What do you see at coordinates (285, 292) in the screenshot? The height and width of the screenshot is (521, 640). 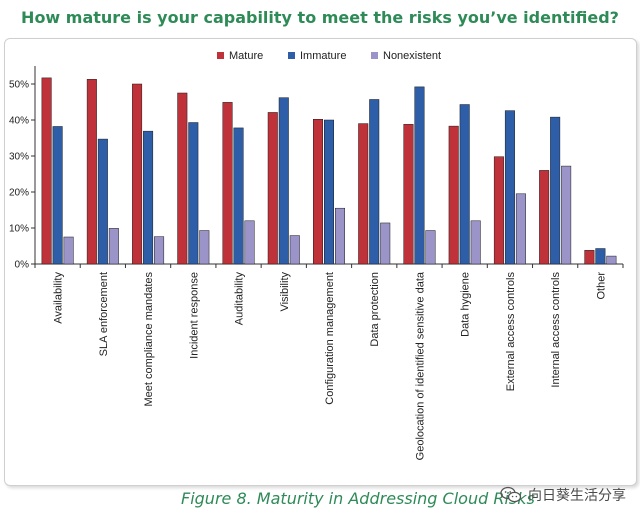 I see `category-label: Visibility` at bounding box center [285, 292].